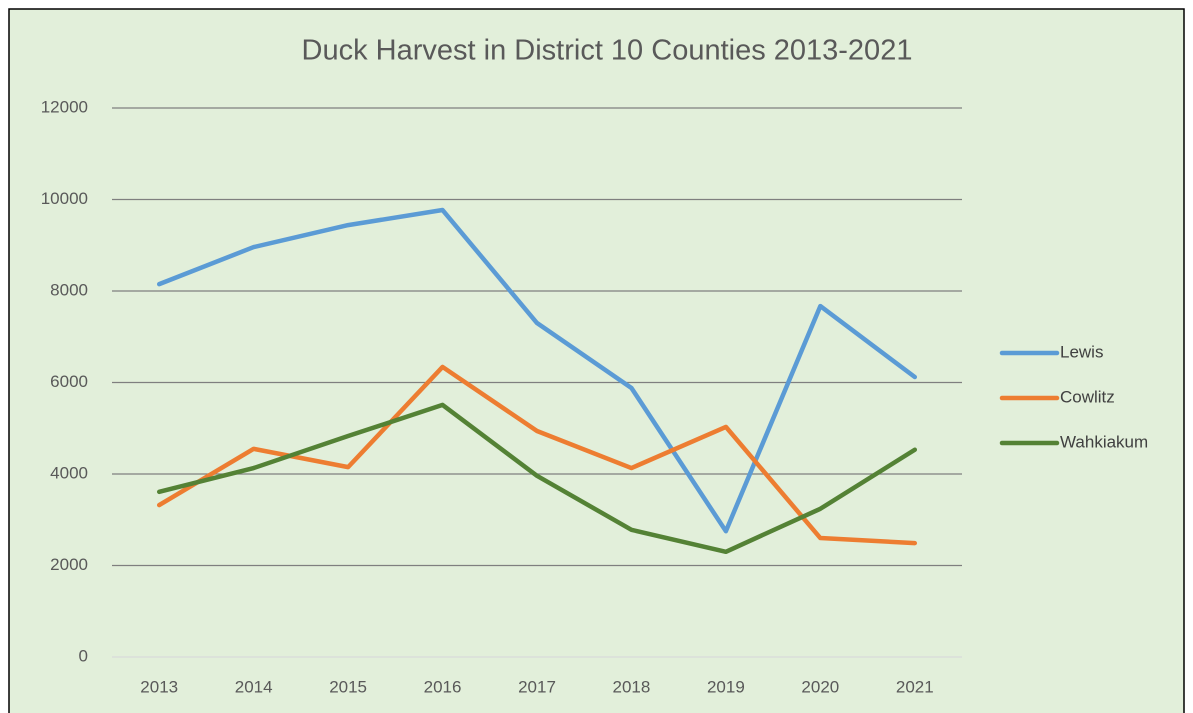 This screenshot has width=1193, height=713. Describe the element at coordinates (83, 655) in the screenshot. I see `y-tick-label: 0` at that location.